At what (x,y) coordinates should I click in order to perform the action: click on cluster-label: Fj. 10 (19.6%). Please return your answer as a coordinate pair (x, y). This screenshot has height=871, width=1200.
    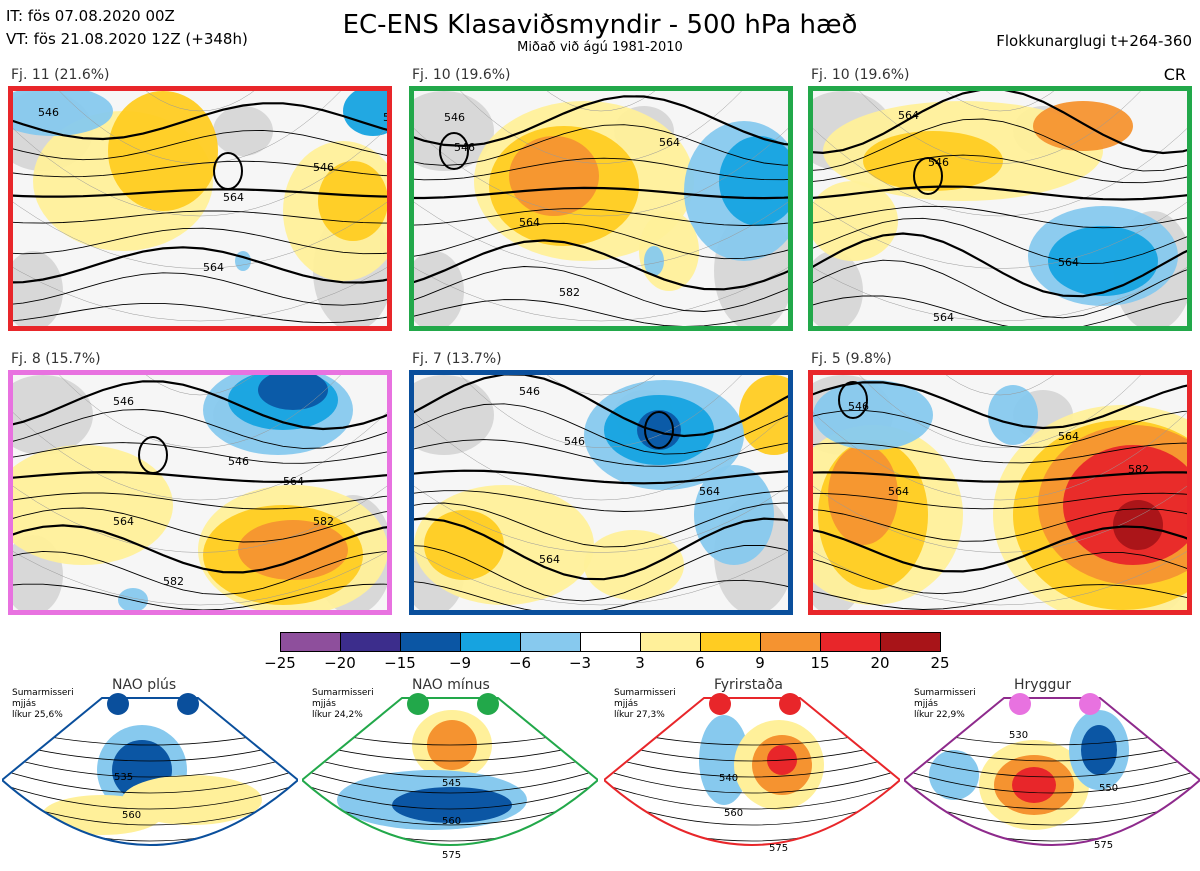
    Looking at the image, I should click on (860, 75).